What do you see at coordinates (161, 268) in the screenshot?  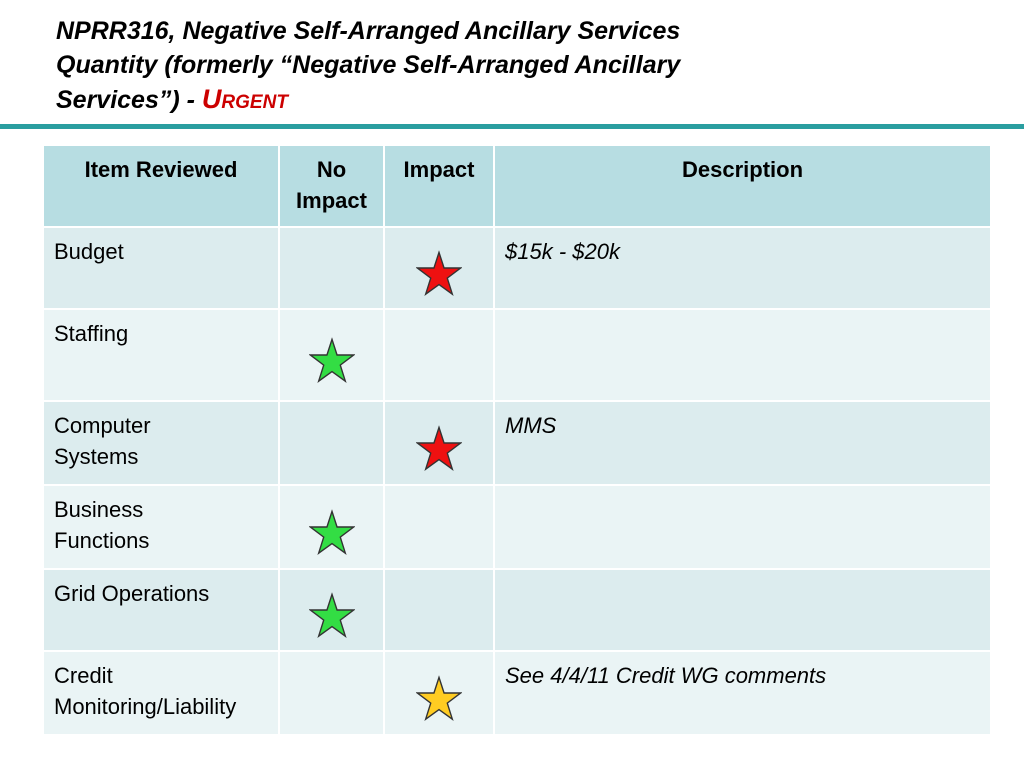 I see `item-cell: Budget` at bounding box center [161, 268].